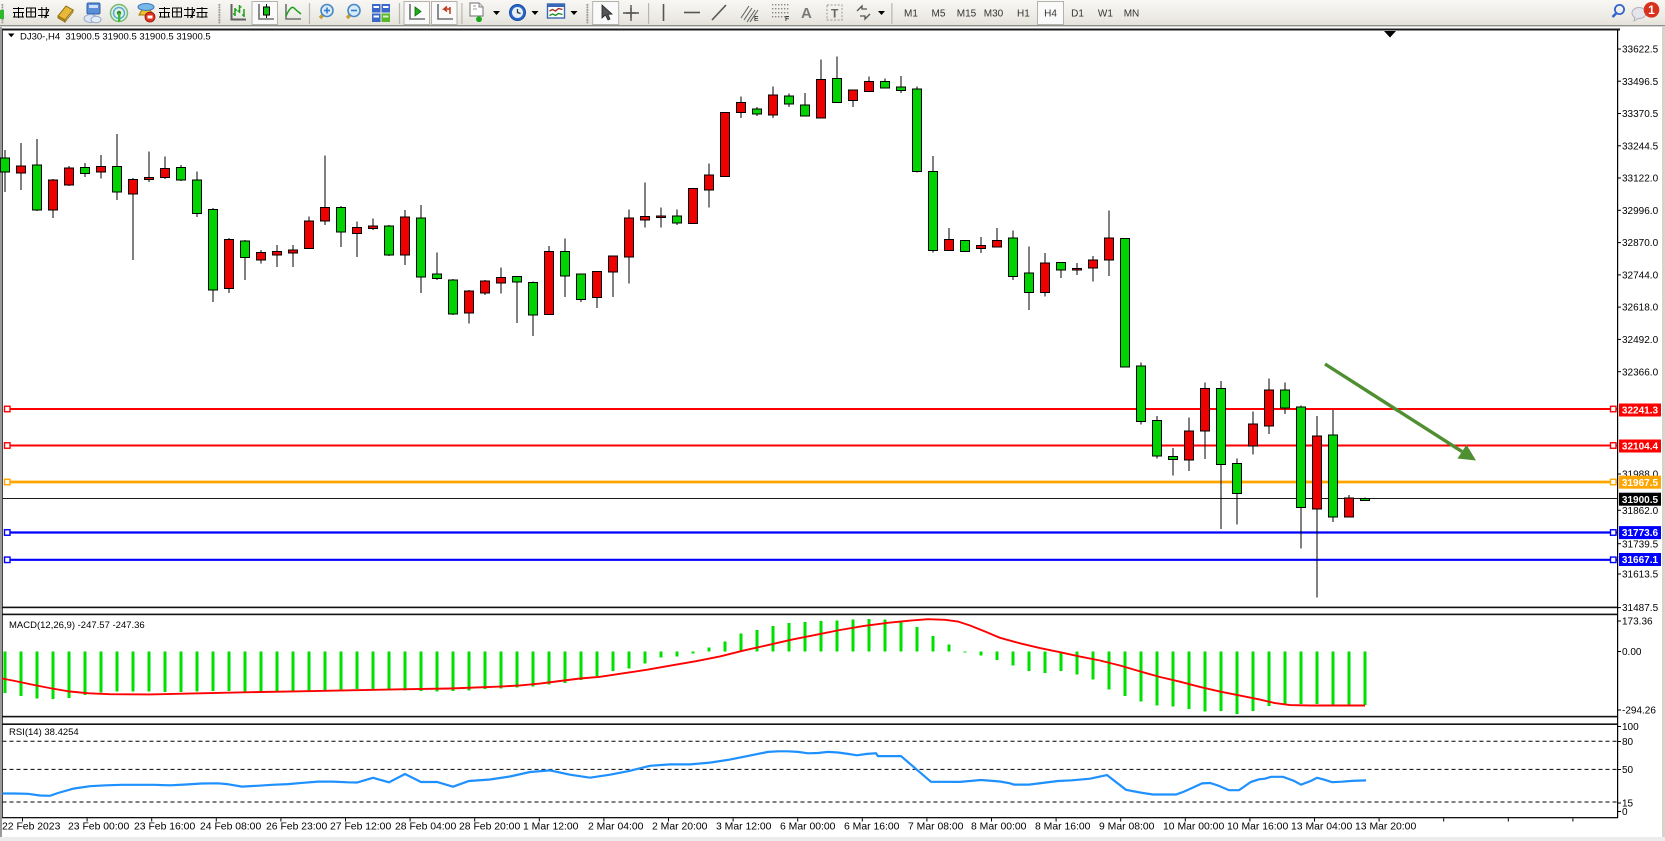  I want to click on svg-text: 28 Feb 20:00, so click(489, 827).